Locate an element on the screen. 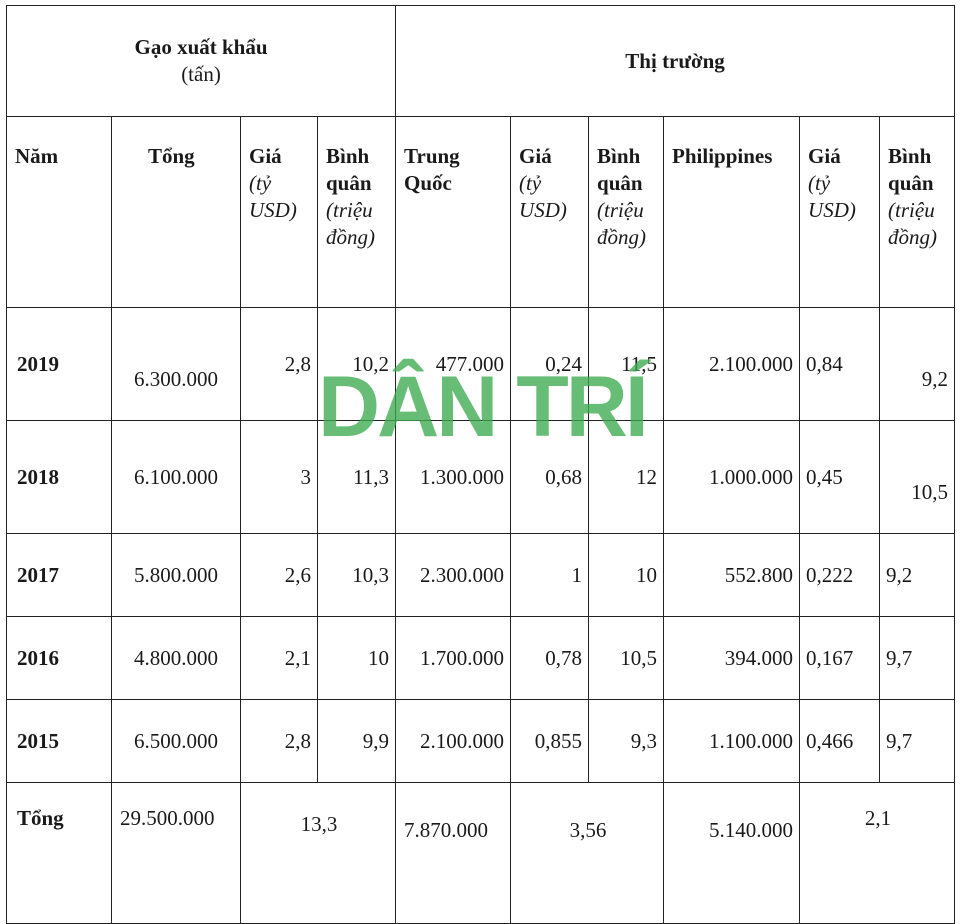 This screenshot has width=960, height=924. col-ph-price: Giá (tỷ USD) is located at coordinates (840, 212).